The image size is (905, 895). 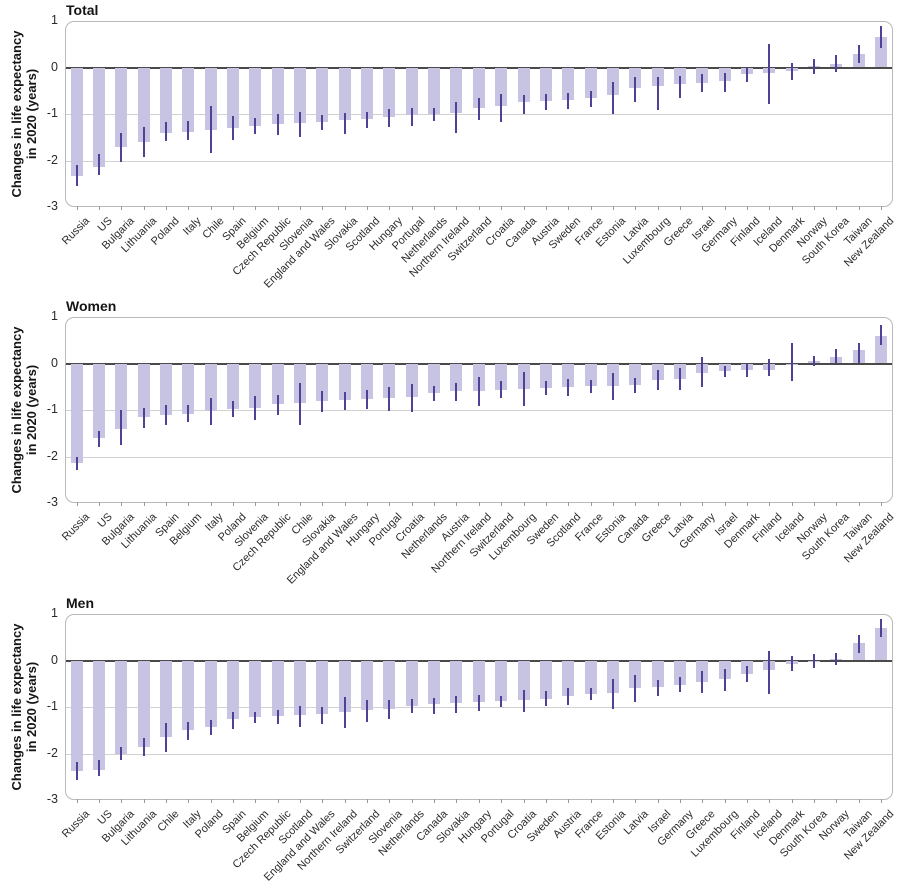 I want to click on error-bar-portugal, so click(x=411, y=117).